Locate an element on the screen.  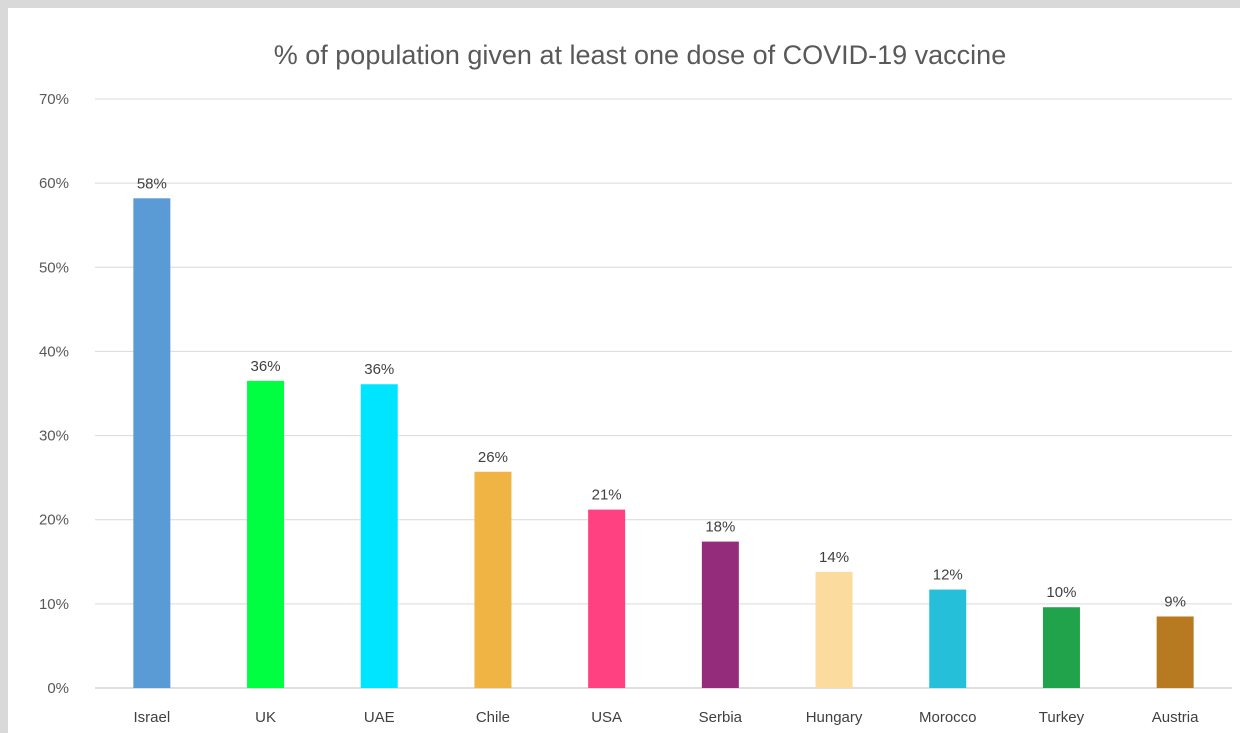
bar-usa is located at coordinates (607, 598).